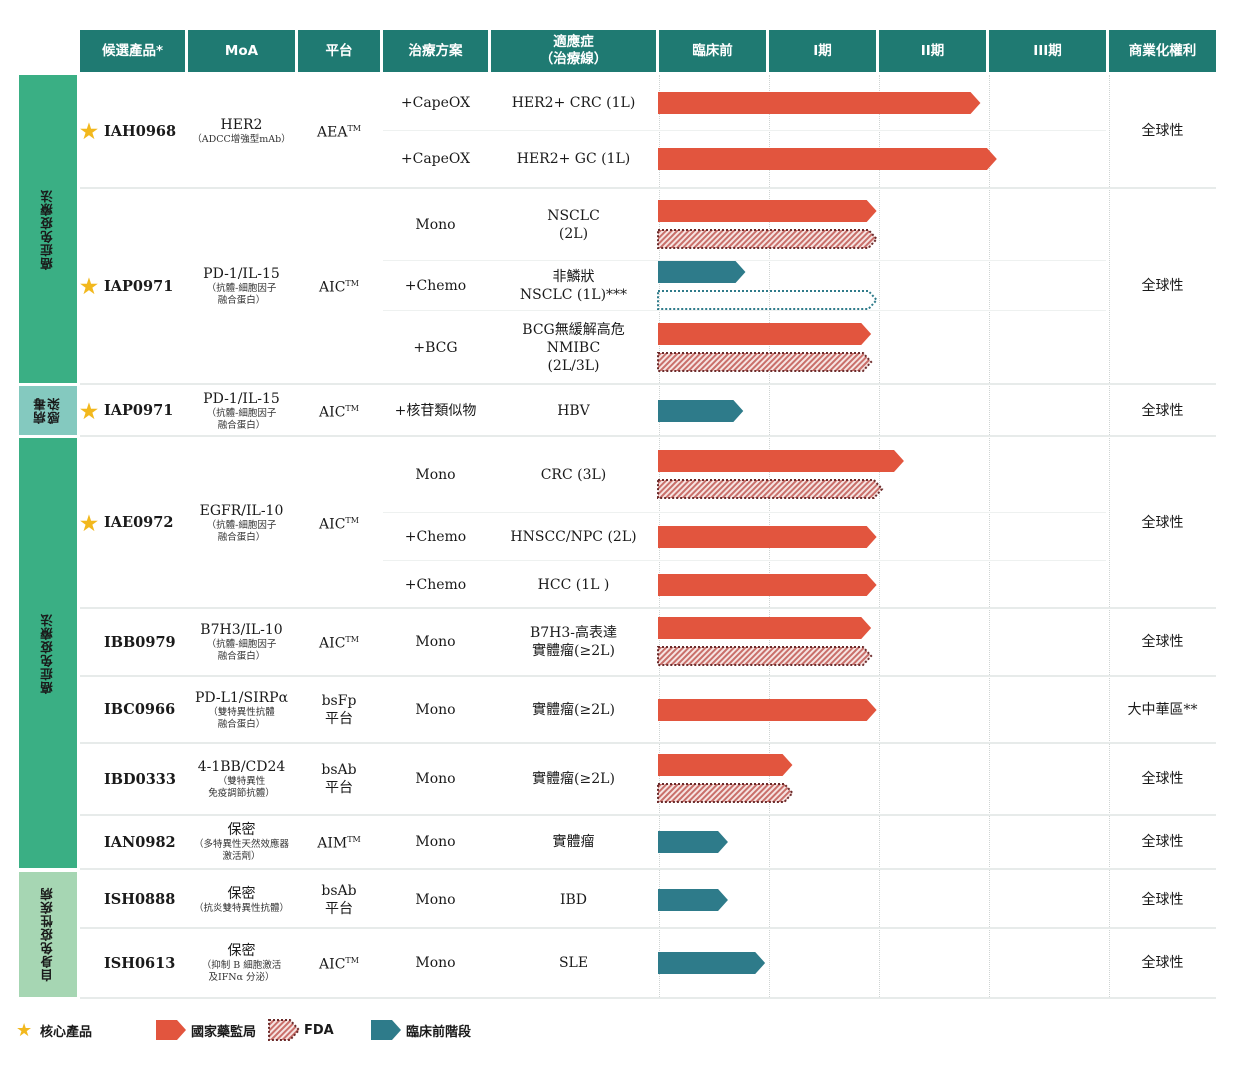 Image resolution: width=1246 pixels, height=1076 pixels. Describe the element at coordinates (439, 1032) in the screenshot. I see `legend-label: 臨床前階段` at that location.